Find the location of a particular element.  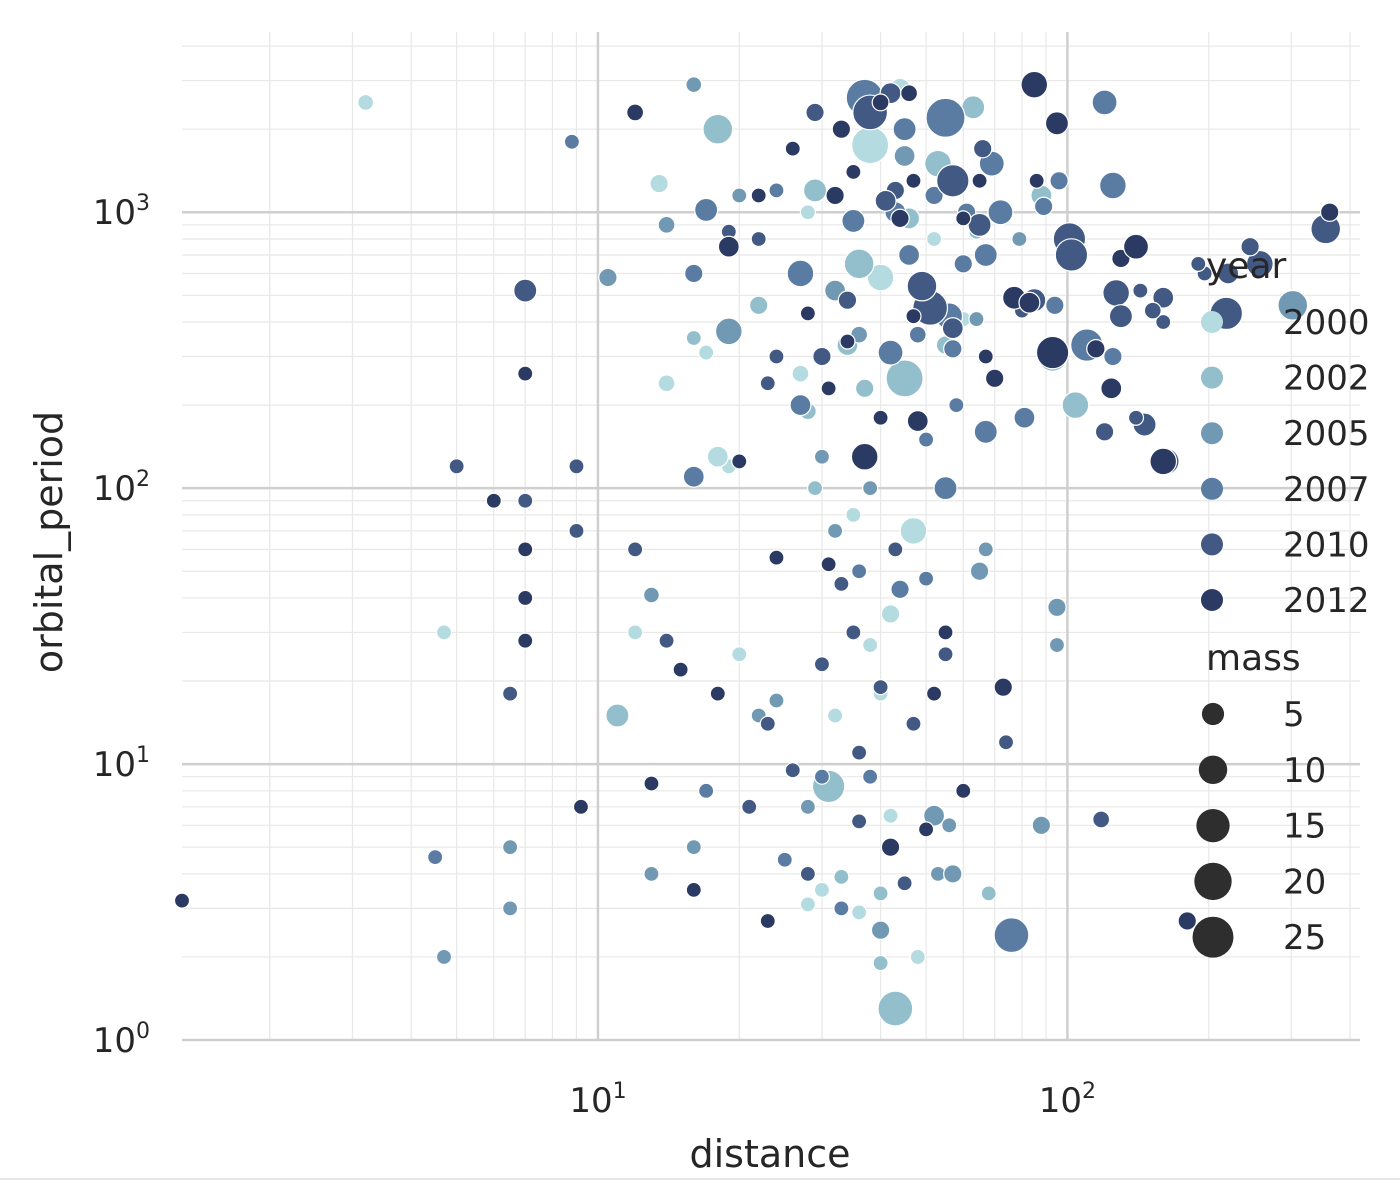

legend-size-label: 15 is located at coordinates (1304, 827).